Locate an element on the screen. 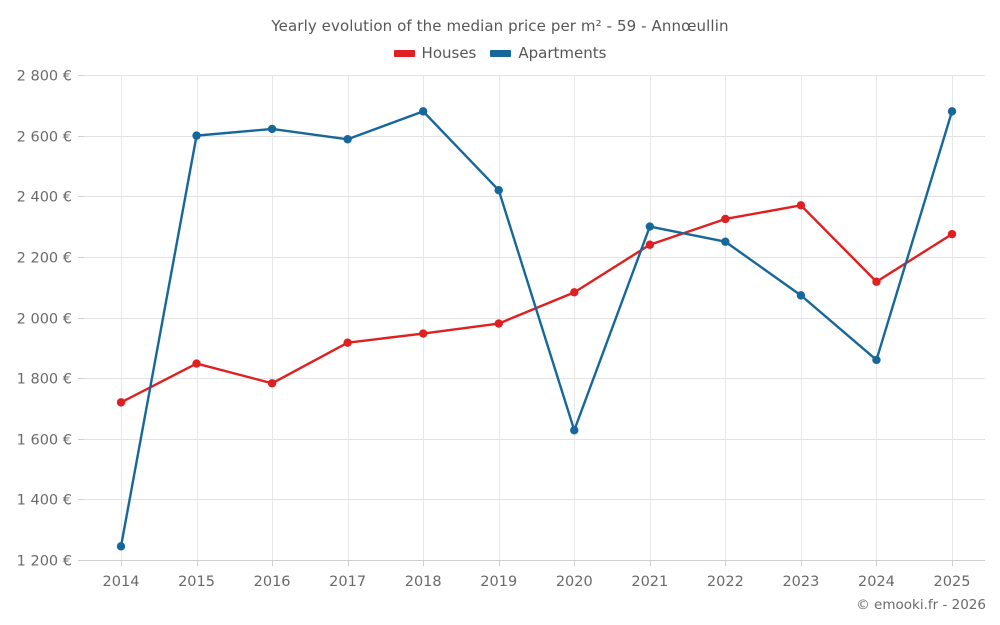 This screenshot has height=625, width=1000. x-axis-tick-label: 2014 is located at coordinates (121, 582).